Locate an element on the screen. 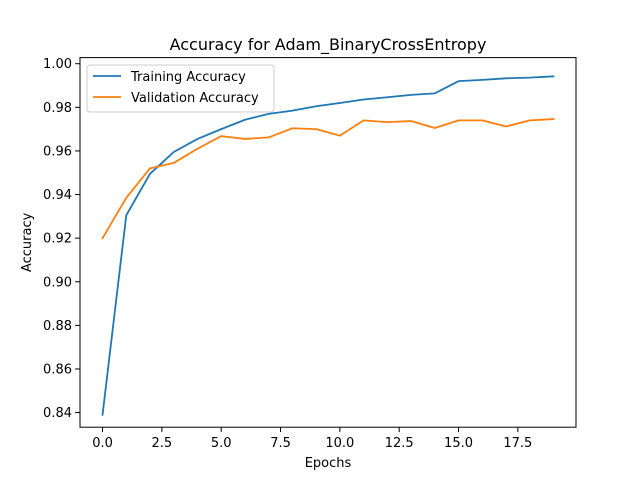 This screenshot has width=640, height=480. y-tick-label: 0.84 is located at coordinates (57, 413).